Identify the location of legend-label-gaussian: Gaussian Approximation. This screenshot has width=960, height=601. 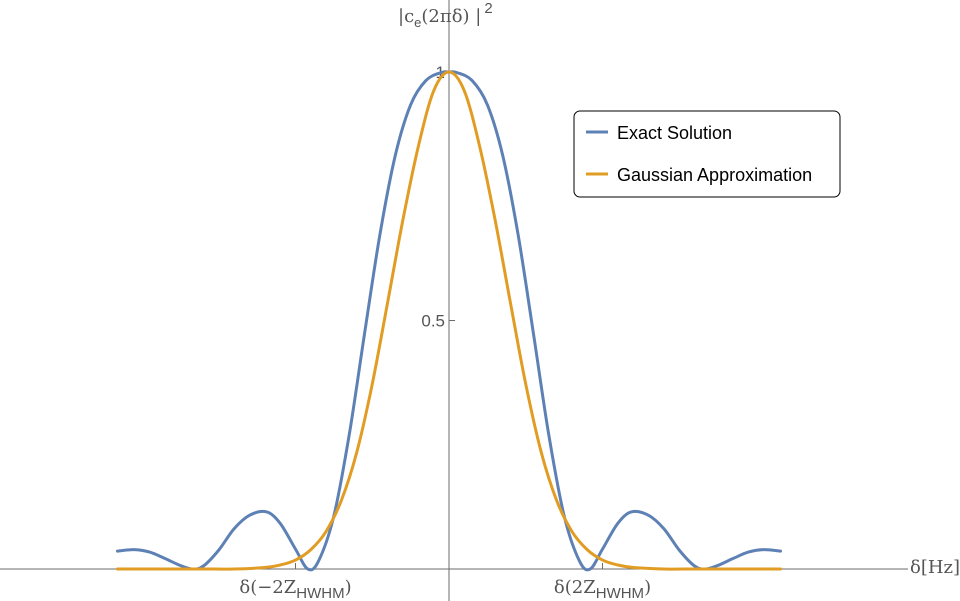
(714, 175).